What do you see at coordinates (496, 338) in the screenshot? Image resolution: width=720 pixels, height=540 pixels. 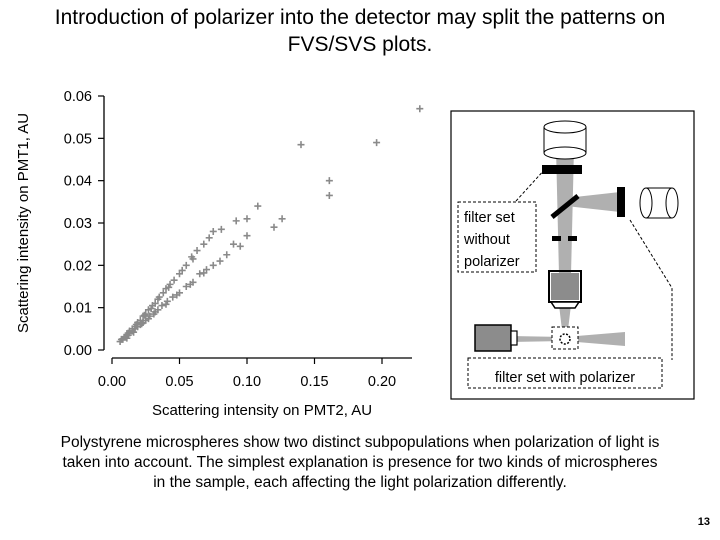 I see `laser-icon` at bounding box center [496, 338].